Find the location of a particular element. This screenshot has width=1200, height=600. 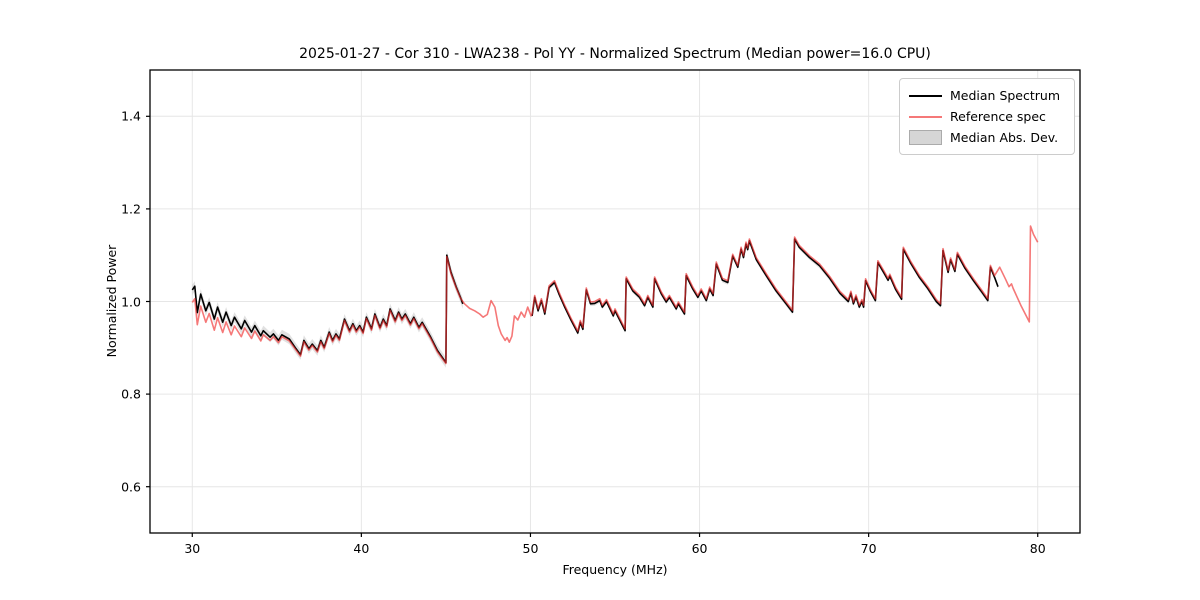

legend-item-median-spectrum: Median Spectrum is located at coordinates (986, 95).